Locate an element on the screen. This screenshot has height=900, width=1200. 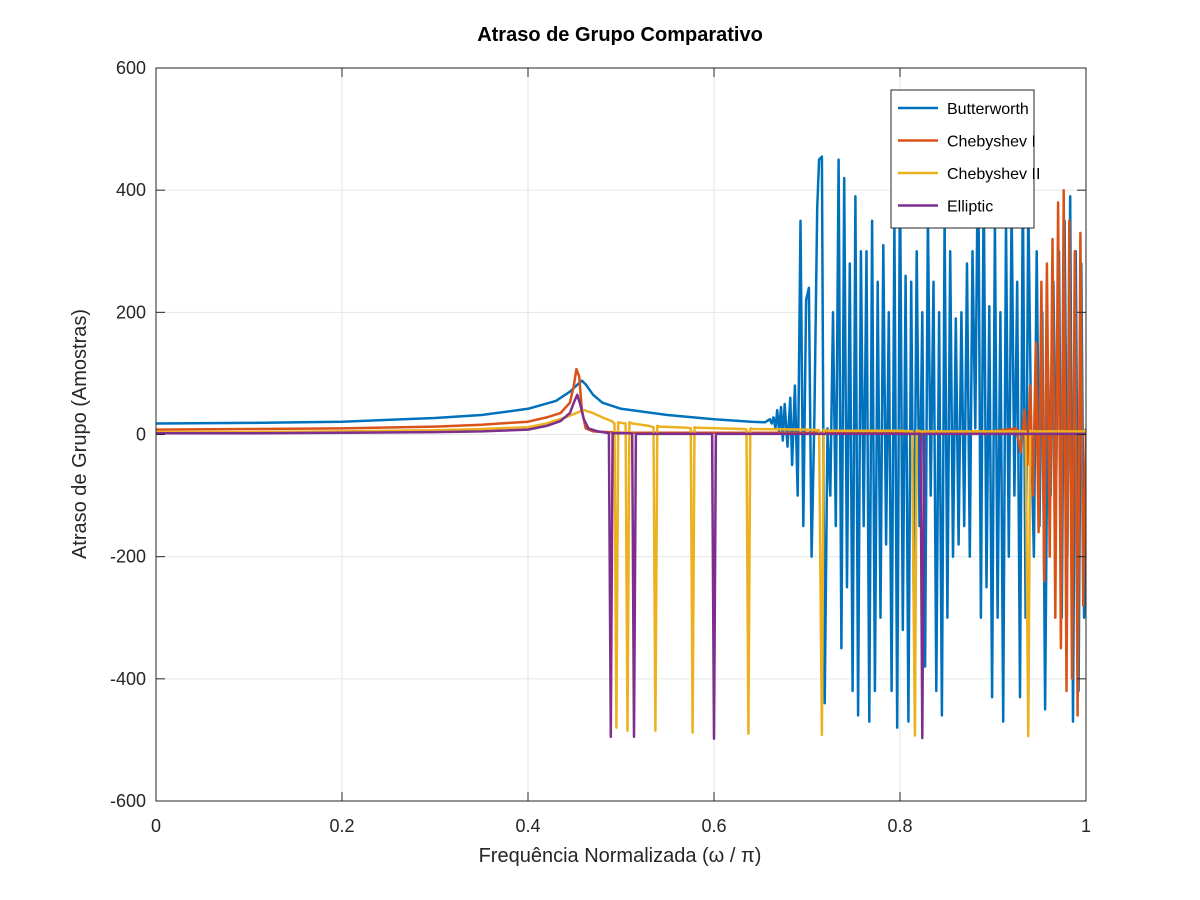
x-tick-label: 0 is located at coordinates (156, 826).